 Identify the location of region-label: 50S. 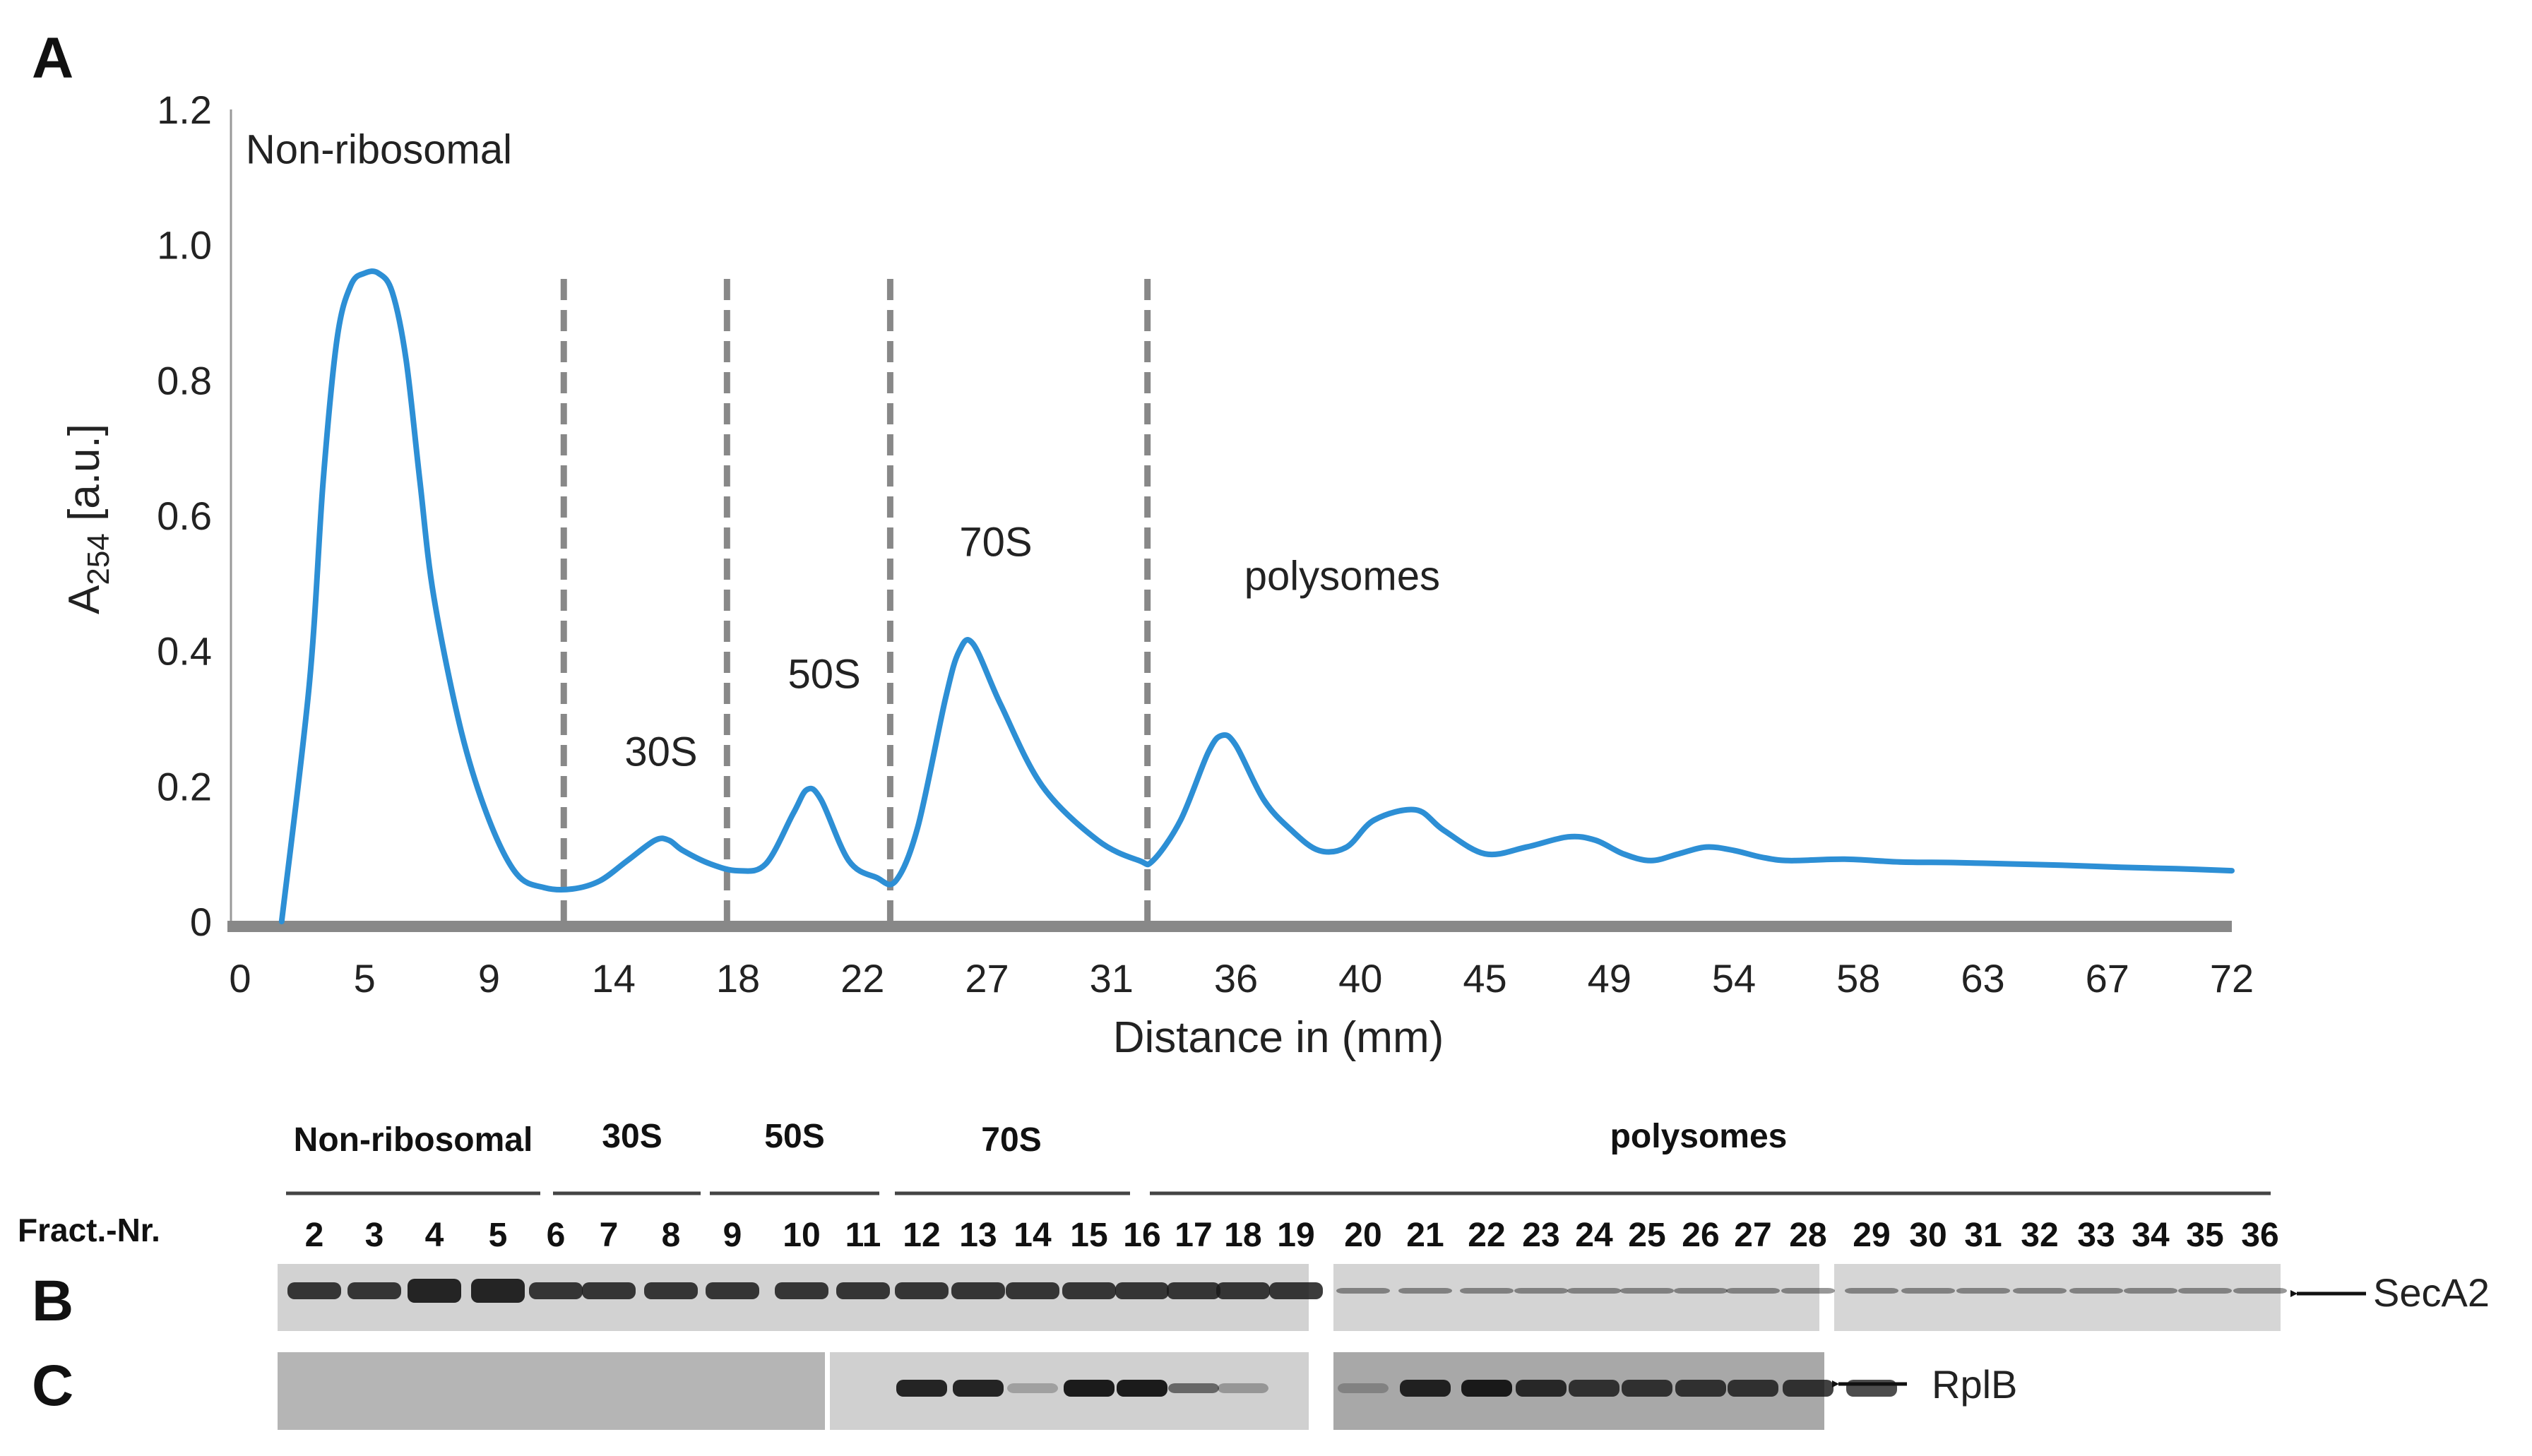
(825, 674).